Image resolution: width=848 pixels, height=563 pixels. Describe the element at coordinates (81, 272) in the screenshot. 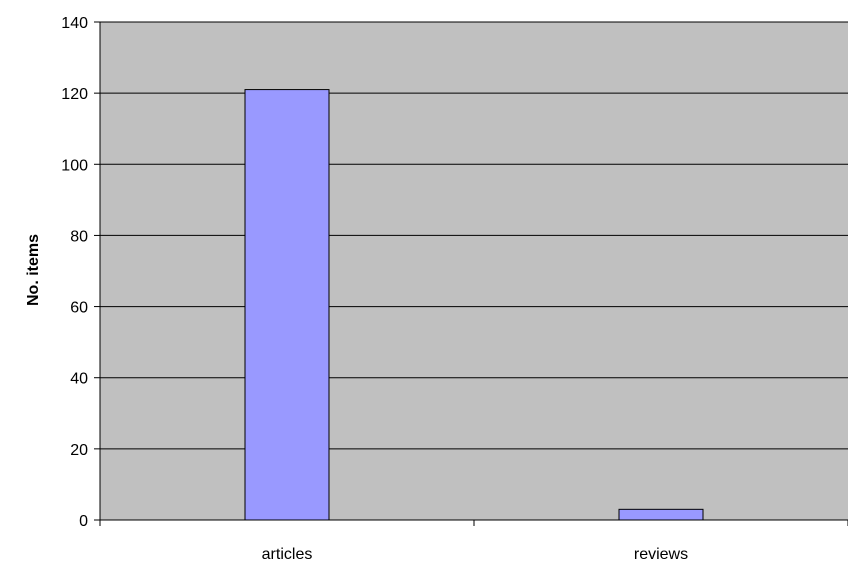

I see `y-axis: 0 20 40 60 80 100 120 140` at that location.